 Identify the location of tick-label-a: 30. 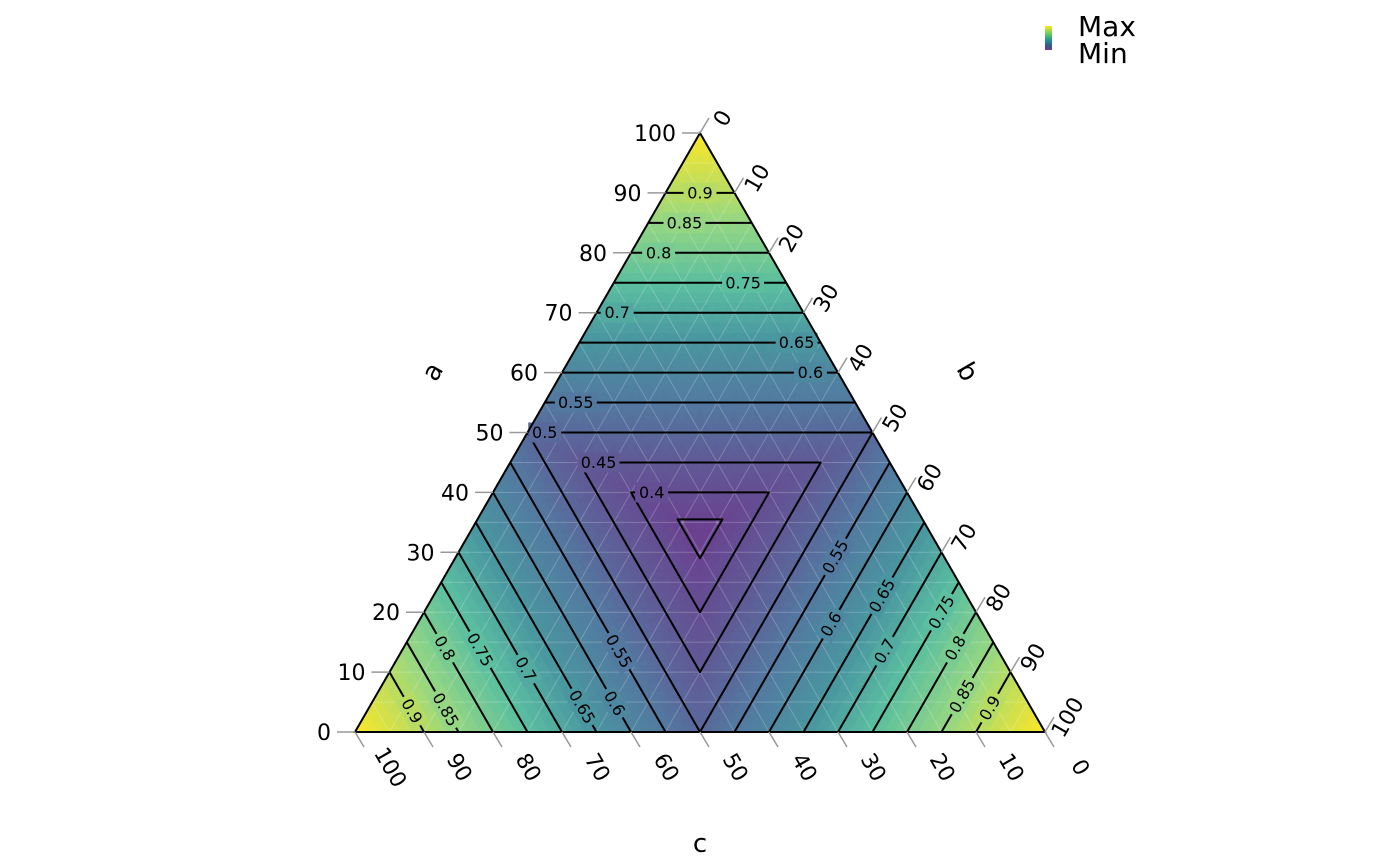
(421, 553).